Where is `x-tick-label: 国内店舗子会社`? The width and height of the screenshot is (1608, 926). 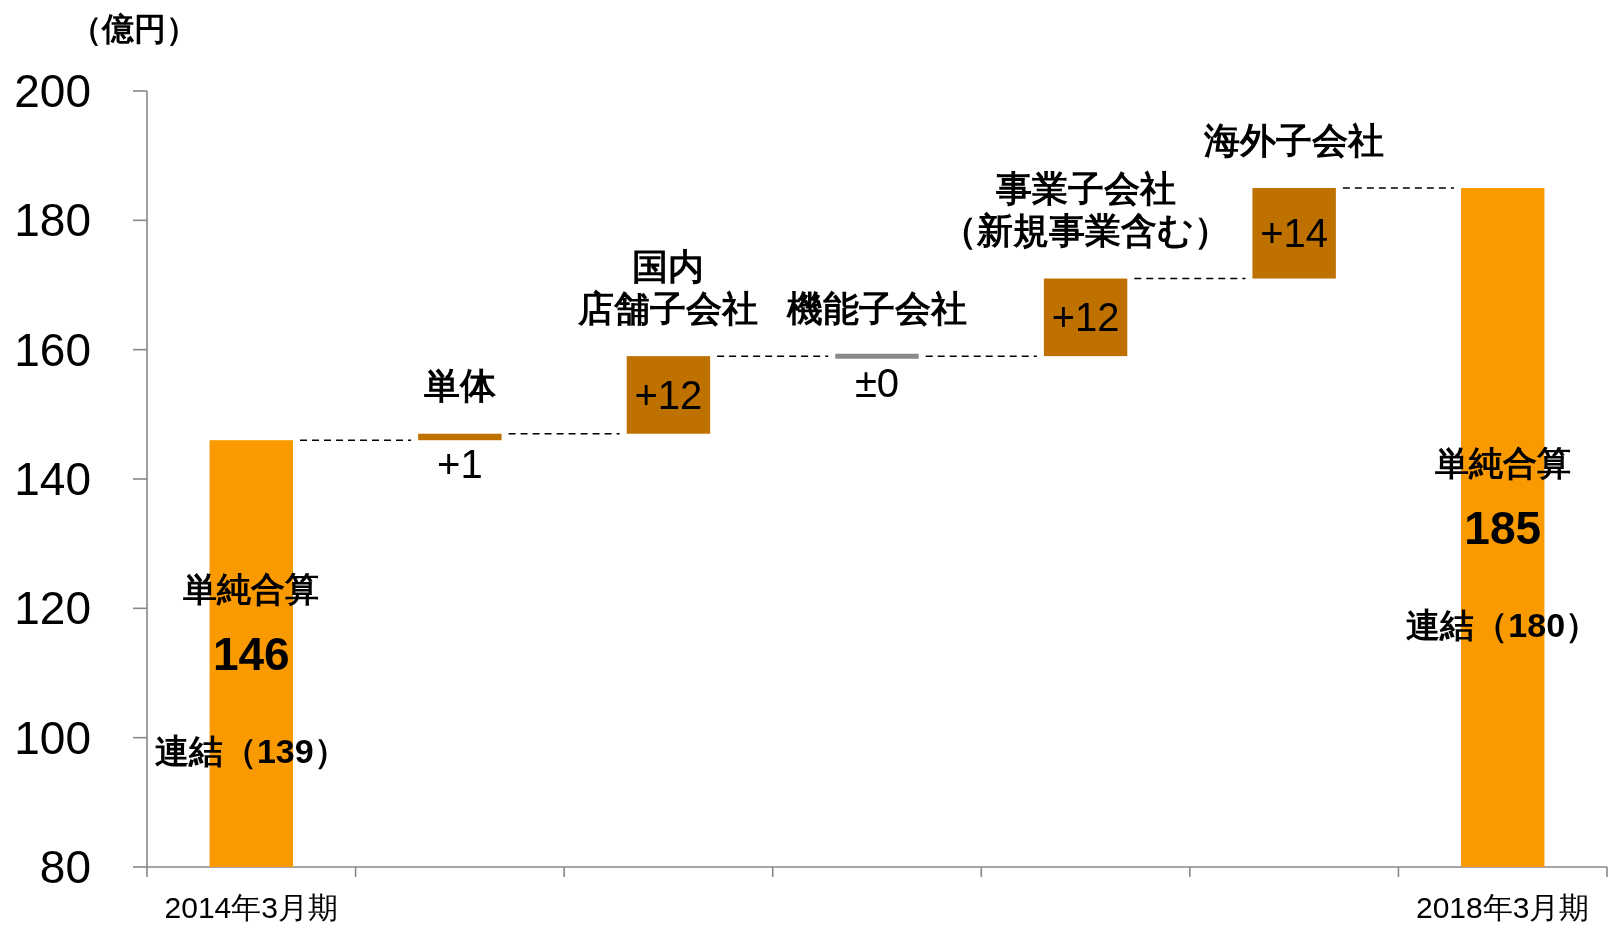 x-tick-label: 国内店舗子会社 is located at coordinates (668, 287).